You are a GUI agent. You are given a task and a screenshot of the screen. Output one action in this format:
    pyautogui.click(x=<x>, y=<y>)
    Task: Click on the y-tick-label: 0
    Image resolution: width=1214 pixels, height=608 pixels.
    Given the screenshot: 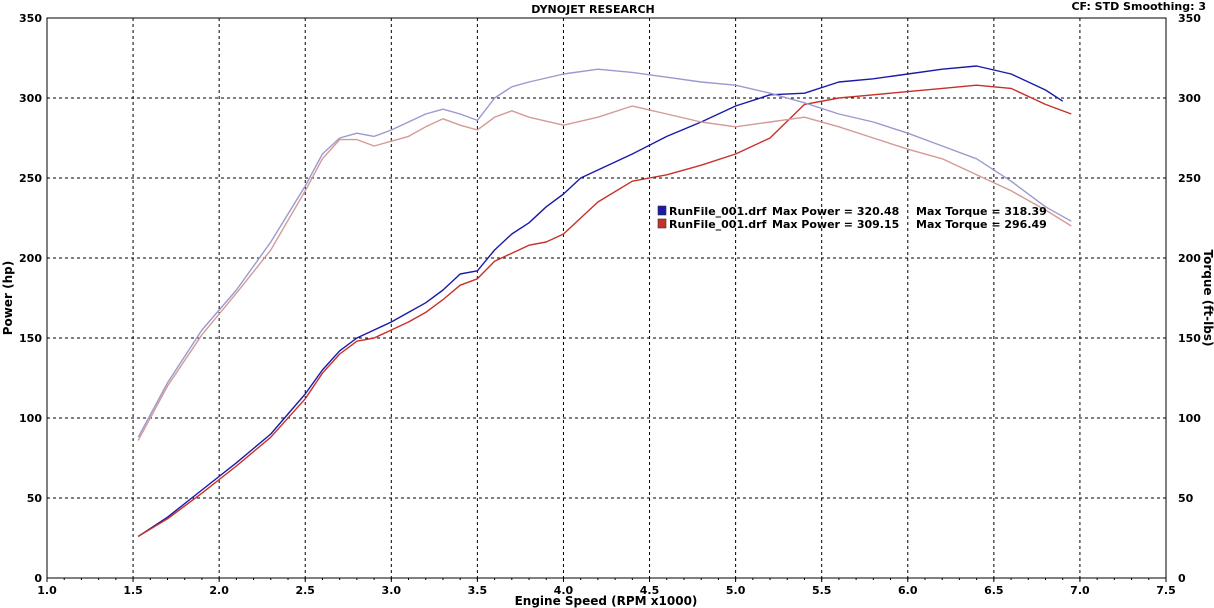 What is the action you would take?
    pyautogui.click(x=38, y=578)
    